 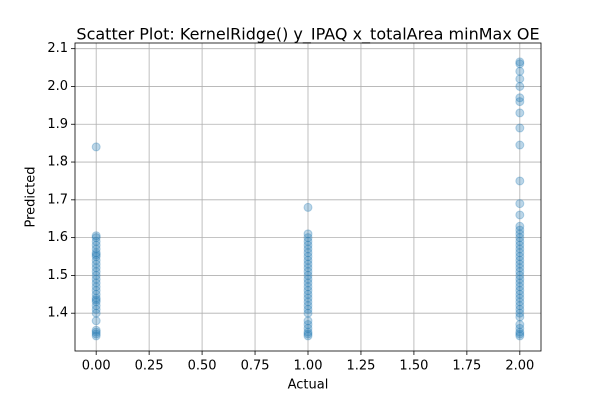 What do you see at coordinates (519, 366) in the screenshot?
I see `x-tick-label: 2.00` at bounding box center [519, 366].